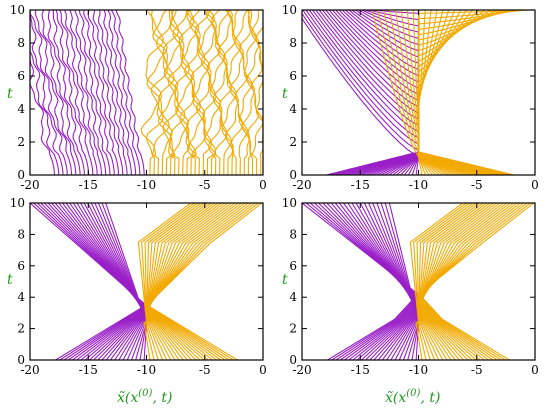 This screenshot has width=550, height=409. Describe the element at coordinates (360, 370) in the screenshot. I see `x-tick-label: -15` at that location.